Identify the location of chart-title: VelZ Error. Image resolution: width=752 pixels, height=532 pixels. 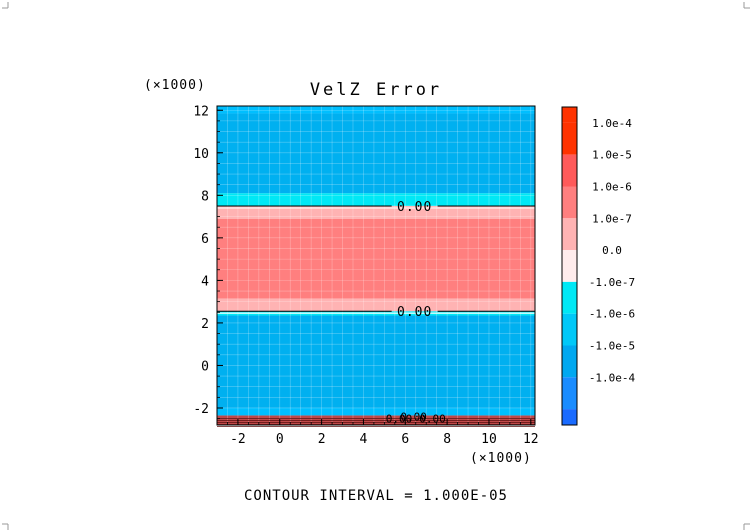
(376, 90).